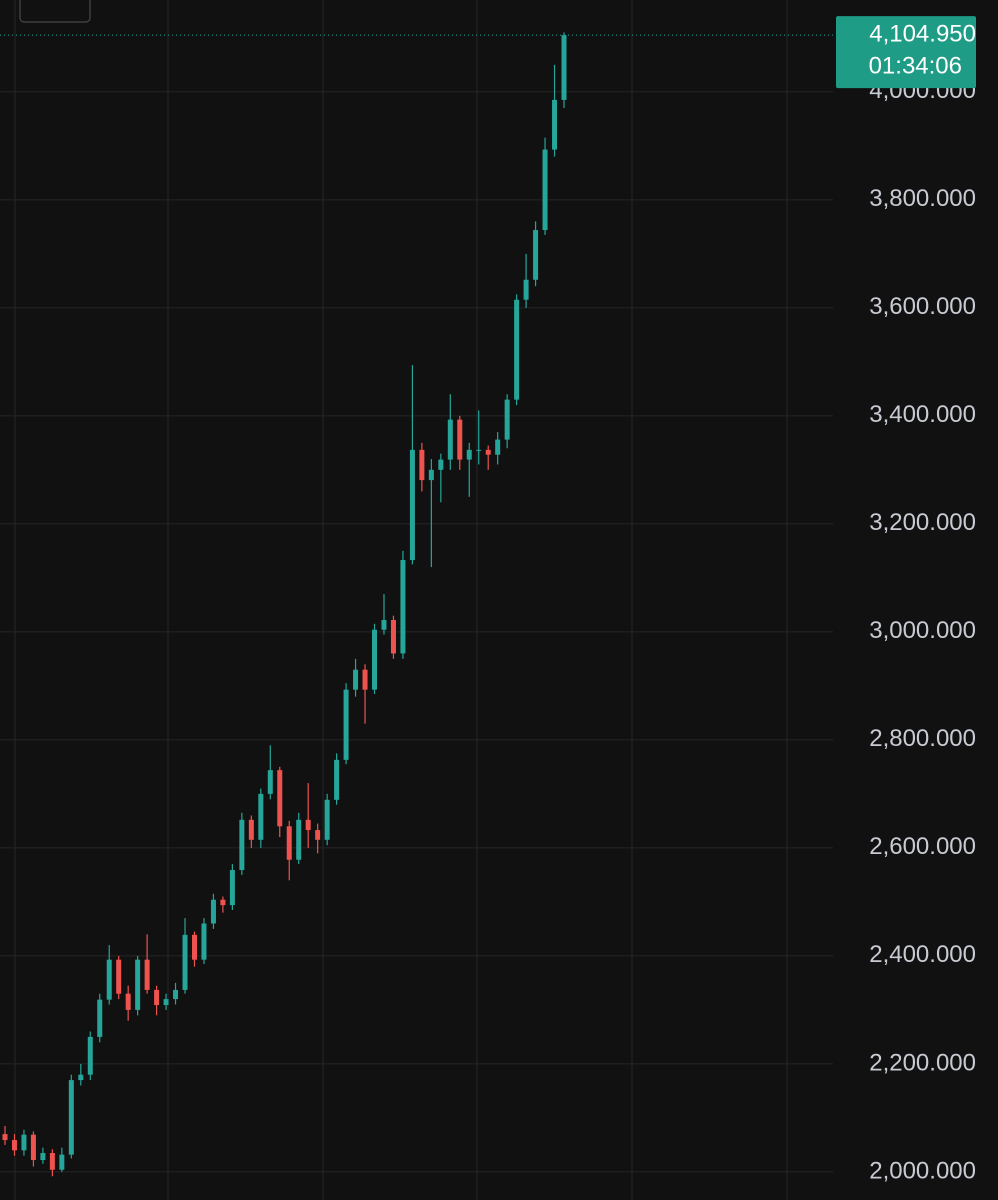 The width and height of the screenshot is (998, 1200). What do you see at coordinates (922, 306) in the screenshot?
I see `y-tick-label: 3,600.000` at bounding box center [922, 306].